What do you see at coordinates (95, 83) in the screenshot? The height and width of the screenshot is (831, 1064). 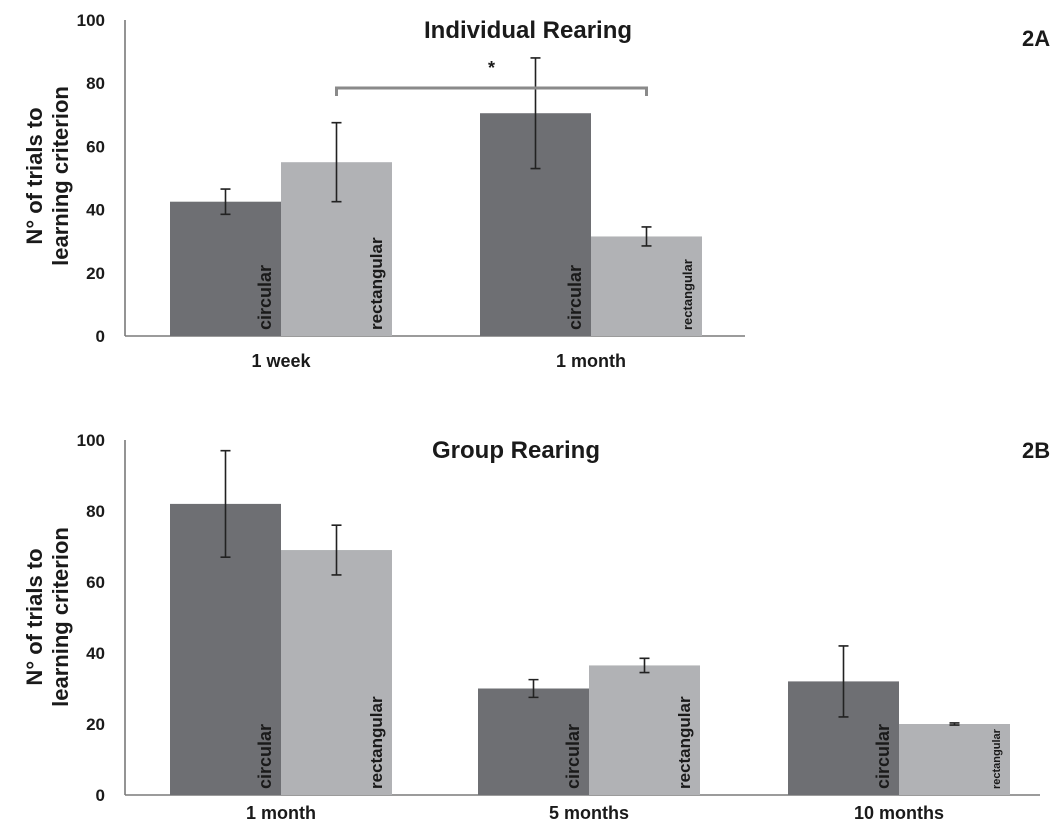 I see `panel-a-ytick-label: 80` at bounding box center [95, 83].